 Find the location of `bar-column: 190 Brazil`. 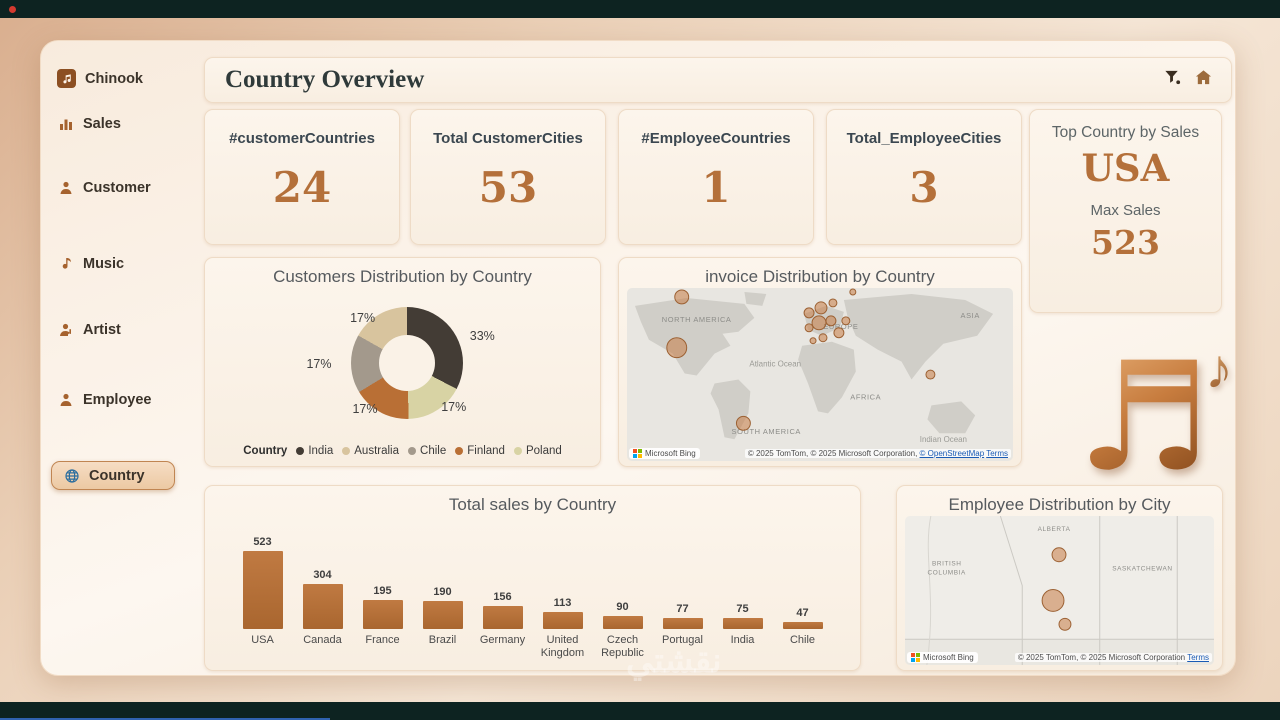

bar-column: 190 Brazil is located at coordinates (443, 598).